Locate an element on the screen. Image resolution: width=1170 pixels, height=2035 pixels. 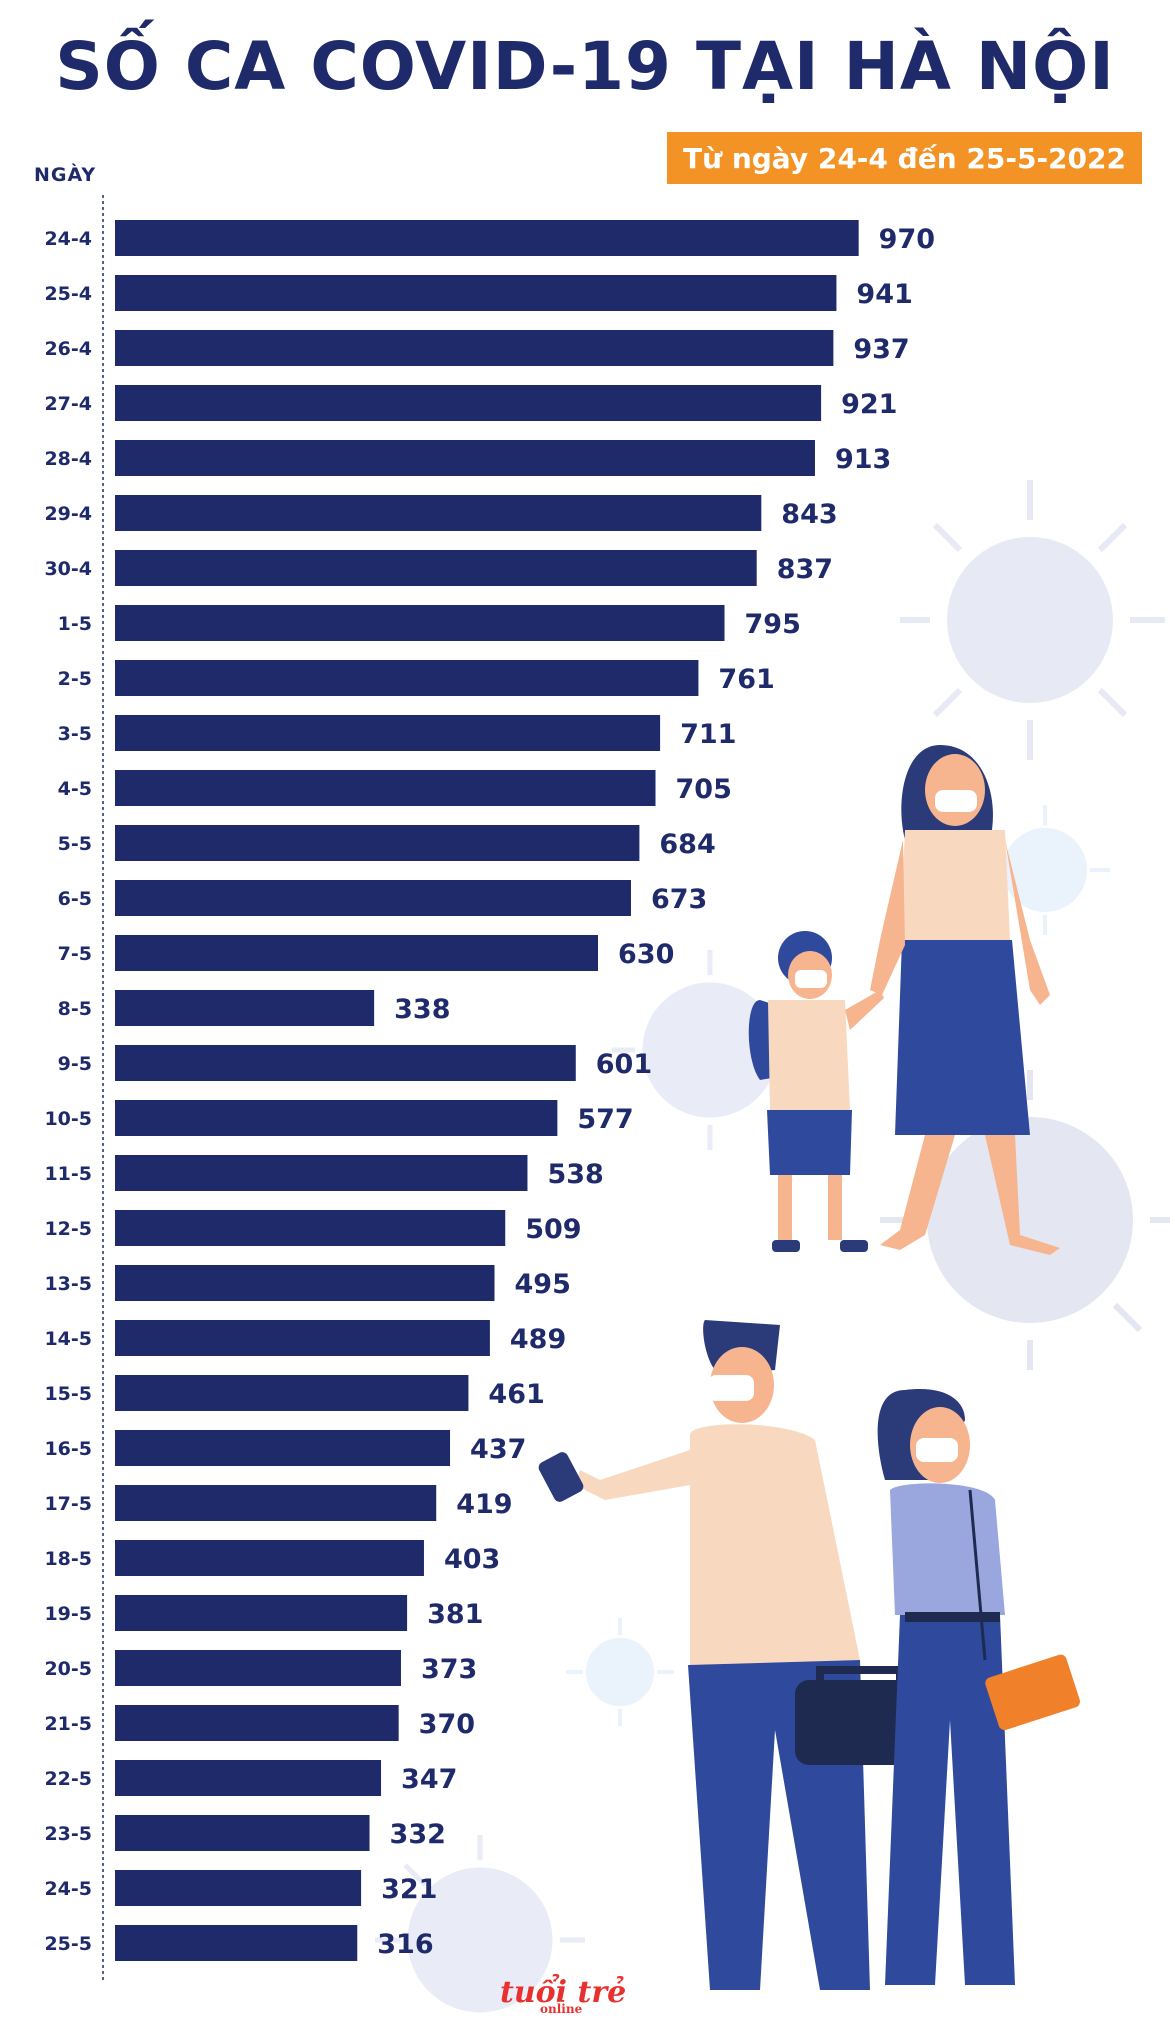
value-label: 321 is located at coordinates (409, 1889).